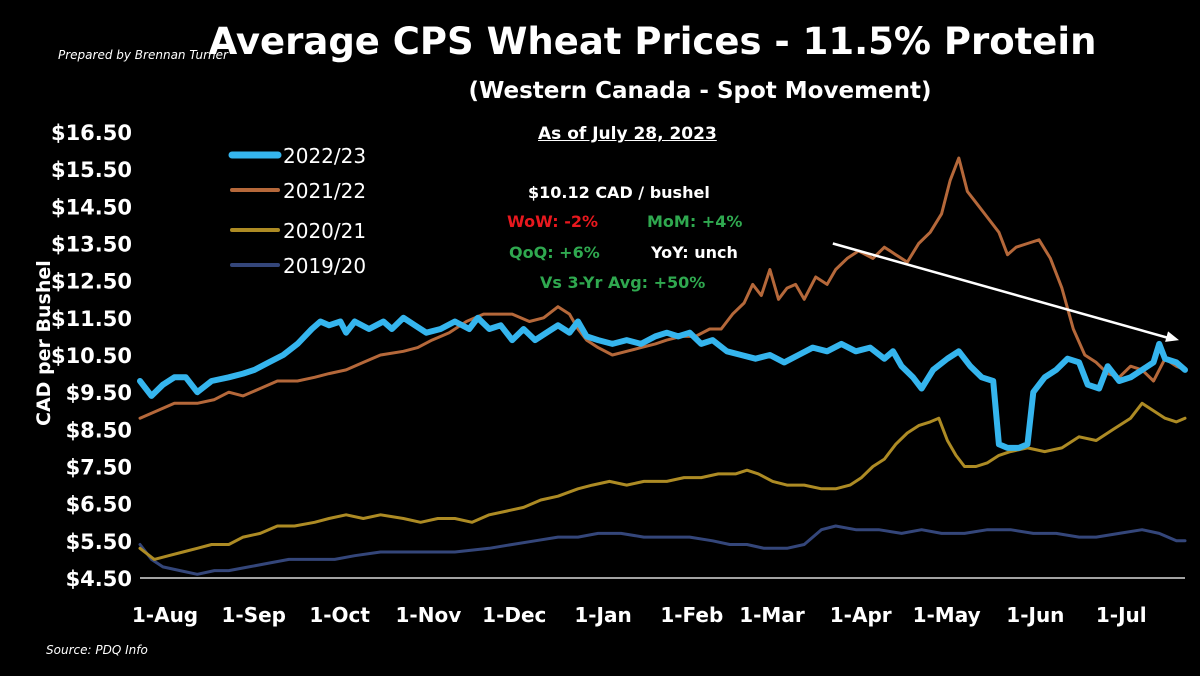 The image size is (1200, 676). Describe the element at coordinates (91, 319) in the screenshot. I see `y-tick-label: $11.50` at that location.